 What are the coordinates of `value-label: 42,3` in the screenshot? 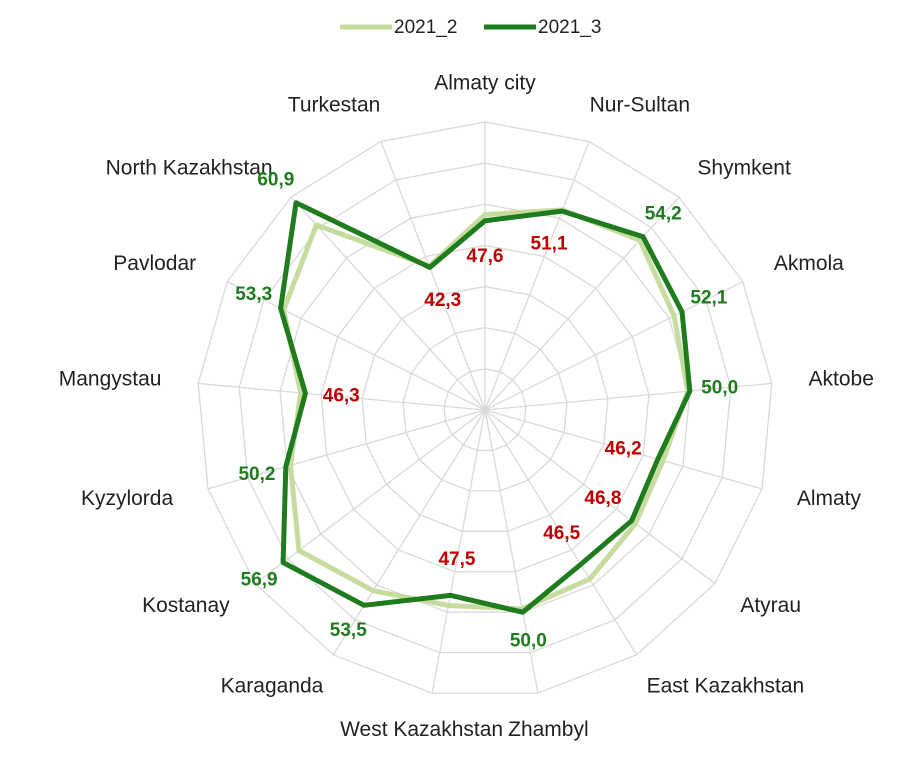 It's located at (442, 300).